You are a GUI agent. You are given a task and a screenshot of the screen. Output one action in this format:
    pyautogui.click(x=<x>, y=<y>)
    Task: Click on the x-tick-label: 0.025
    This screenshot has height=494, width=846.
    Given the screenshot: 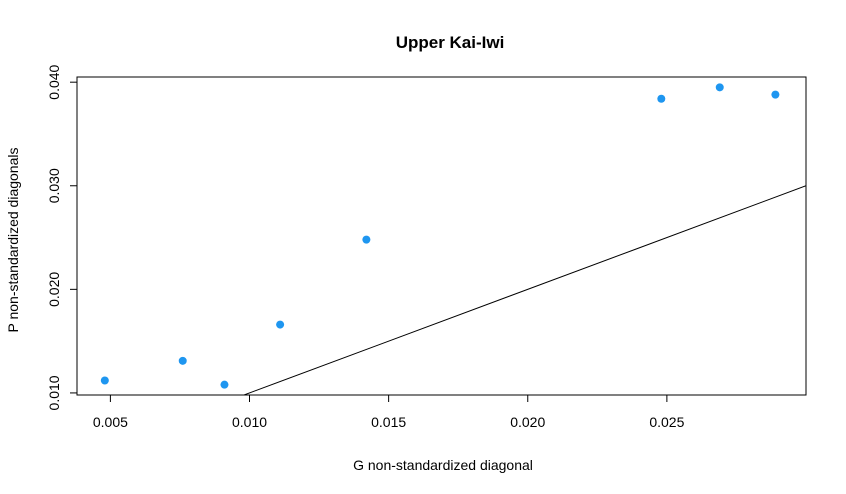 What is the action you would take?
    pyautogui.click(x=666, y=422)
    